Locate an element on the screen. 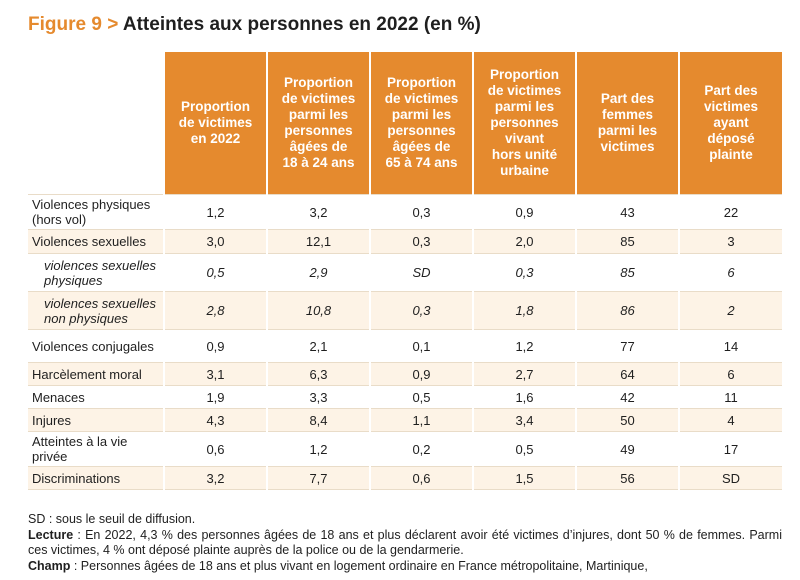 Image resolution: width=800 pixels, height=580 pixels. cell-proportion-rural: 0,3 is located at coordinates (524, 272).